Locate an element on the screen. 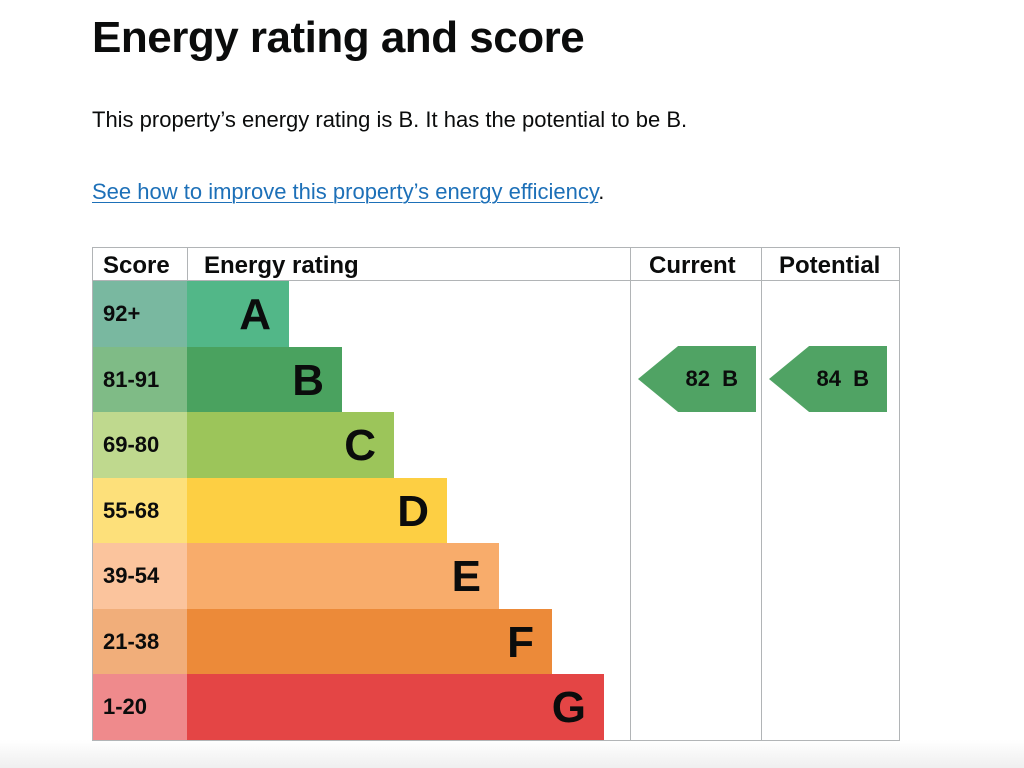 This screenshot has width=1024, height=768. improve-suffix: . is located at coordinates (601, 191).